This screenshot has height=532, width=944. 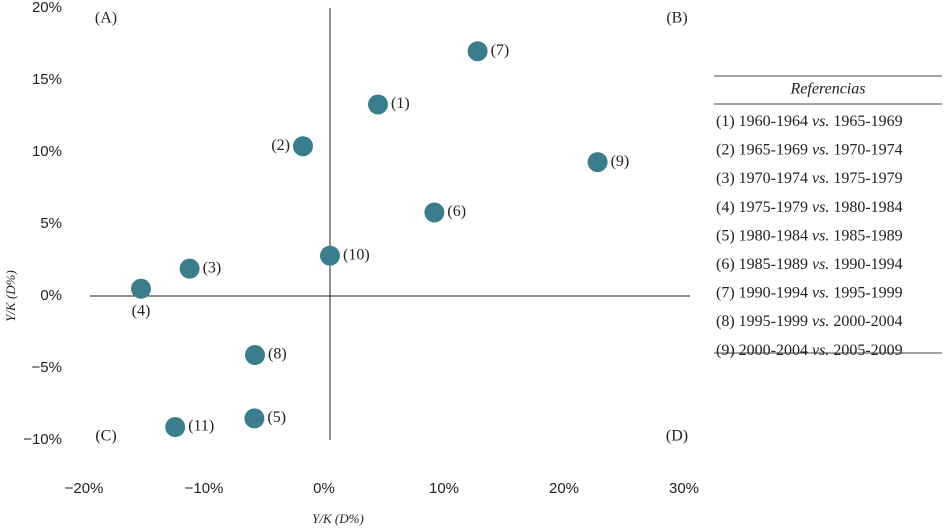 I want to click on reference-part: 1980-1984, so click(x=867, y=206).